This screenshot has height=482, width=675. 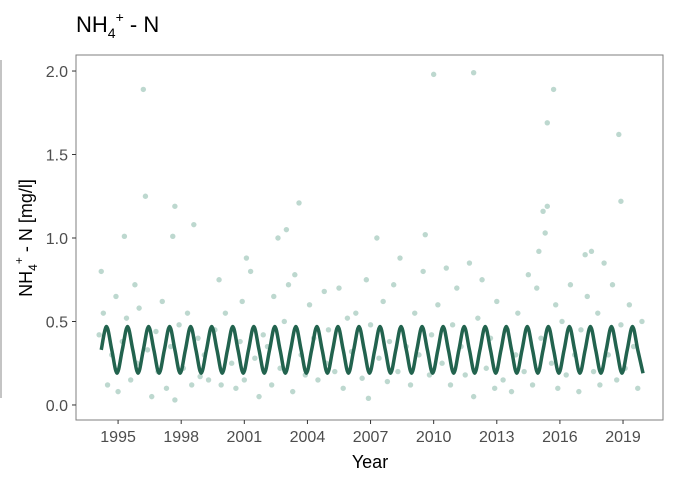 I want to click on x-tick-label: 2004, so click(x=308, y=437).